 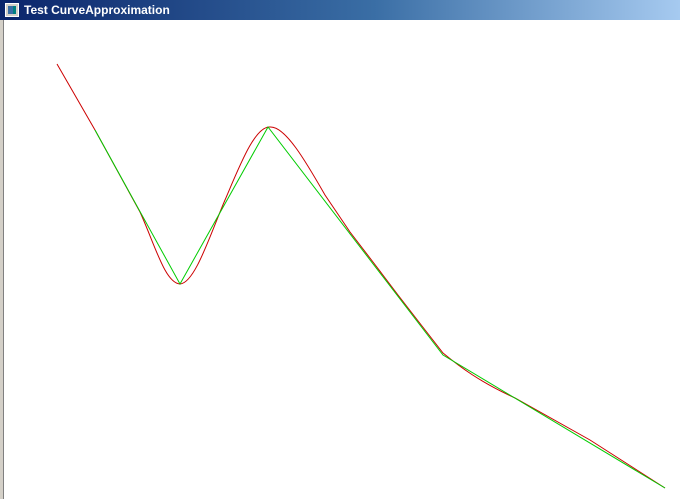 I want to click on title-bar: Test CurveApproximation, so click(x=340, y=10).